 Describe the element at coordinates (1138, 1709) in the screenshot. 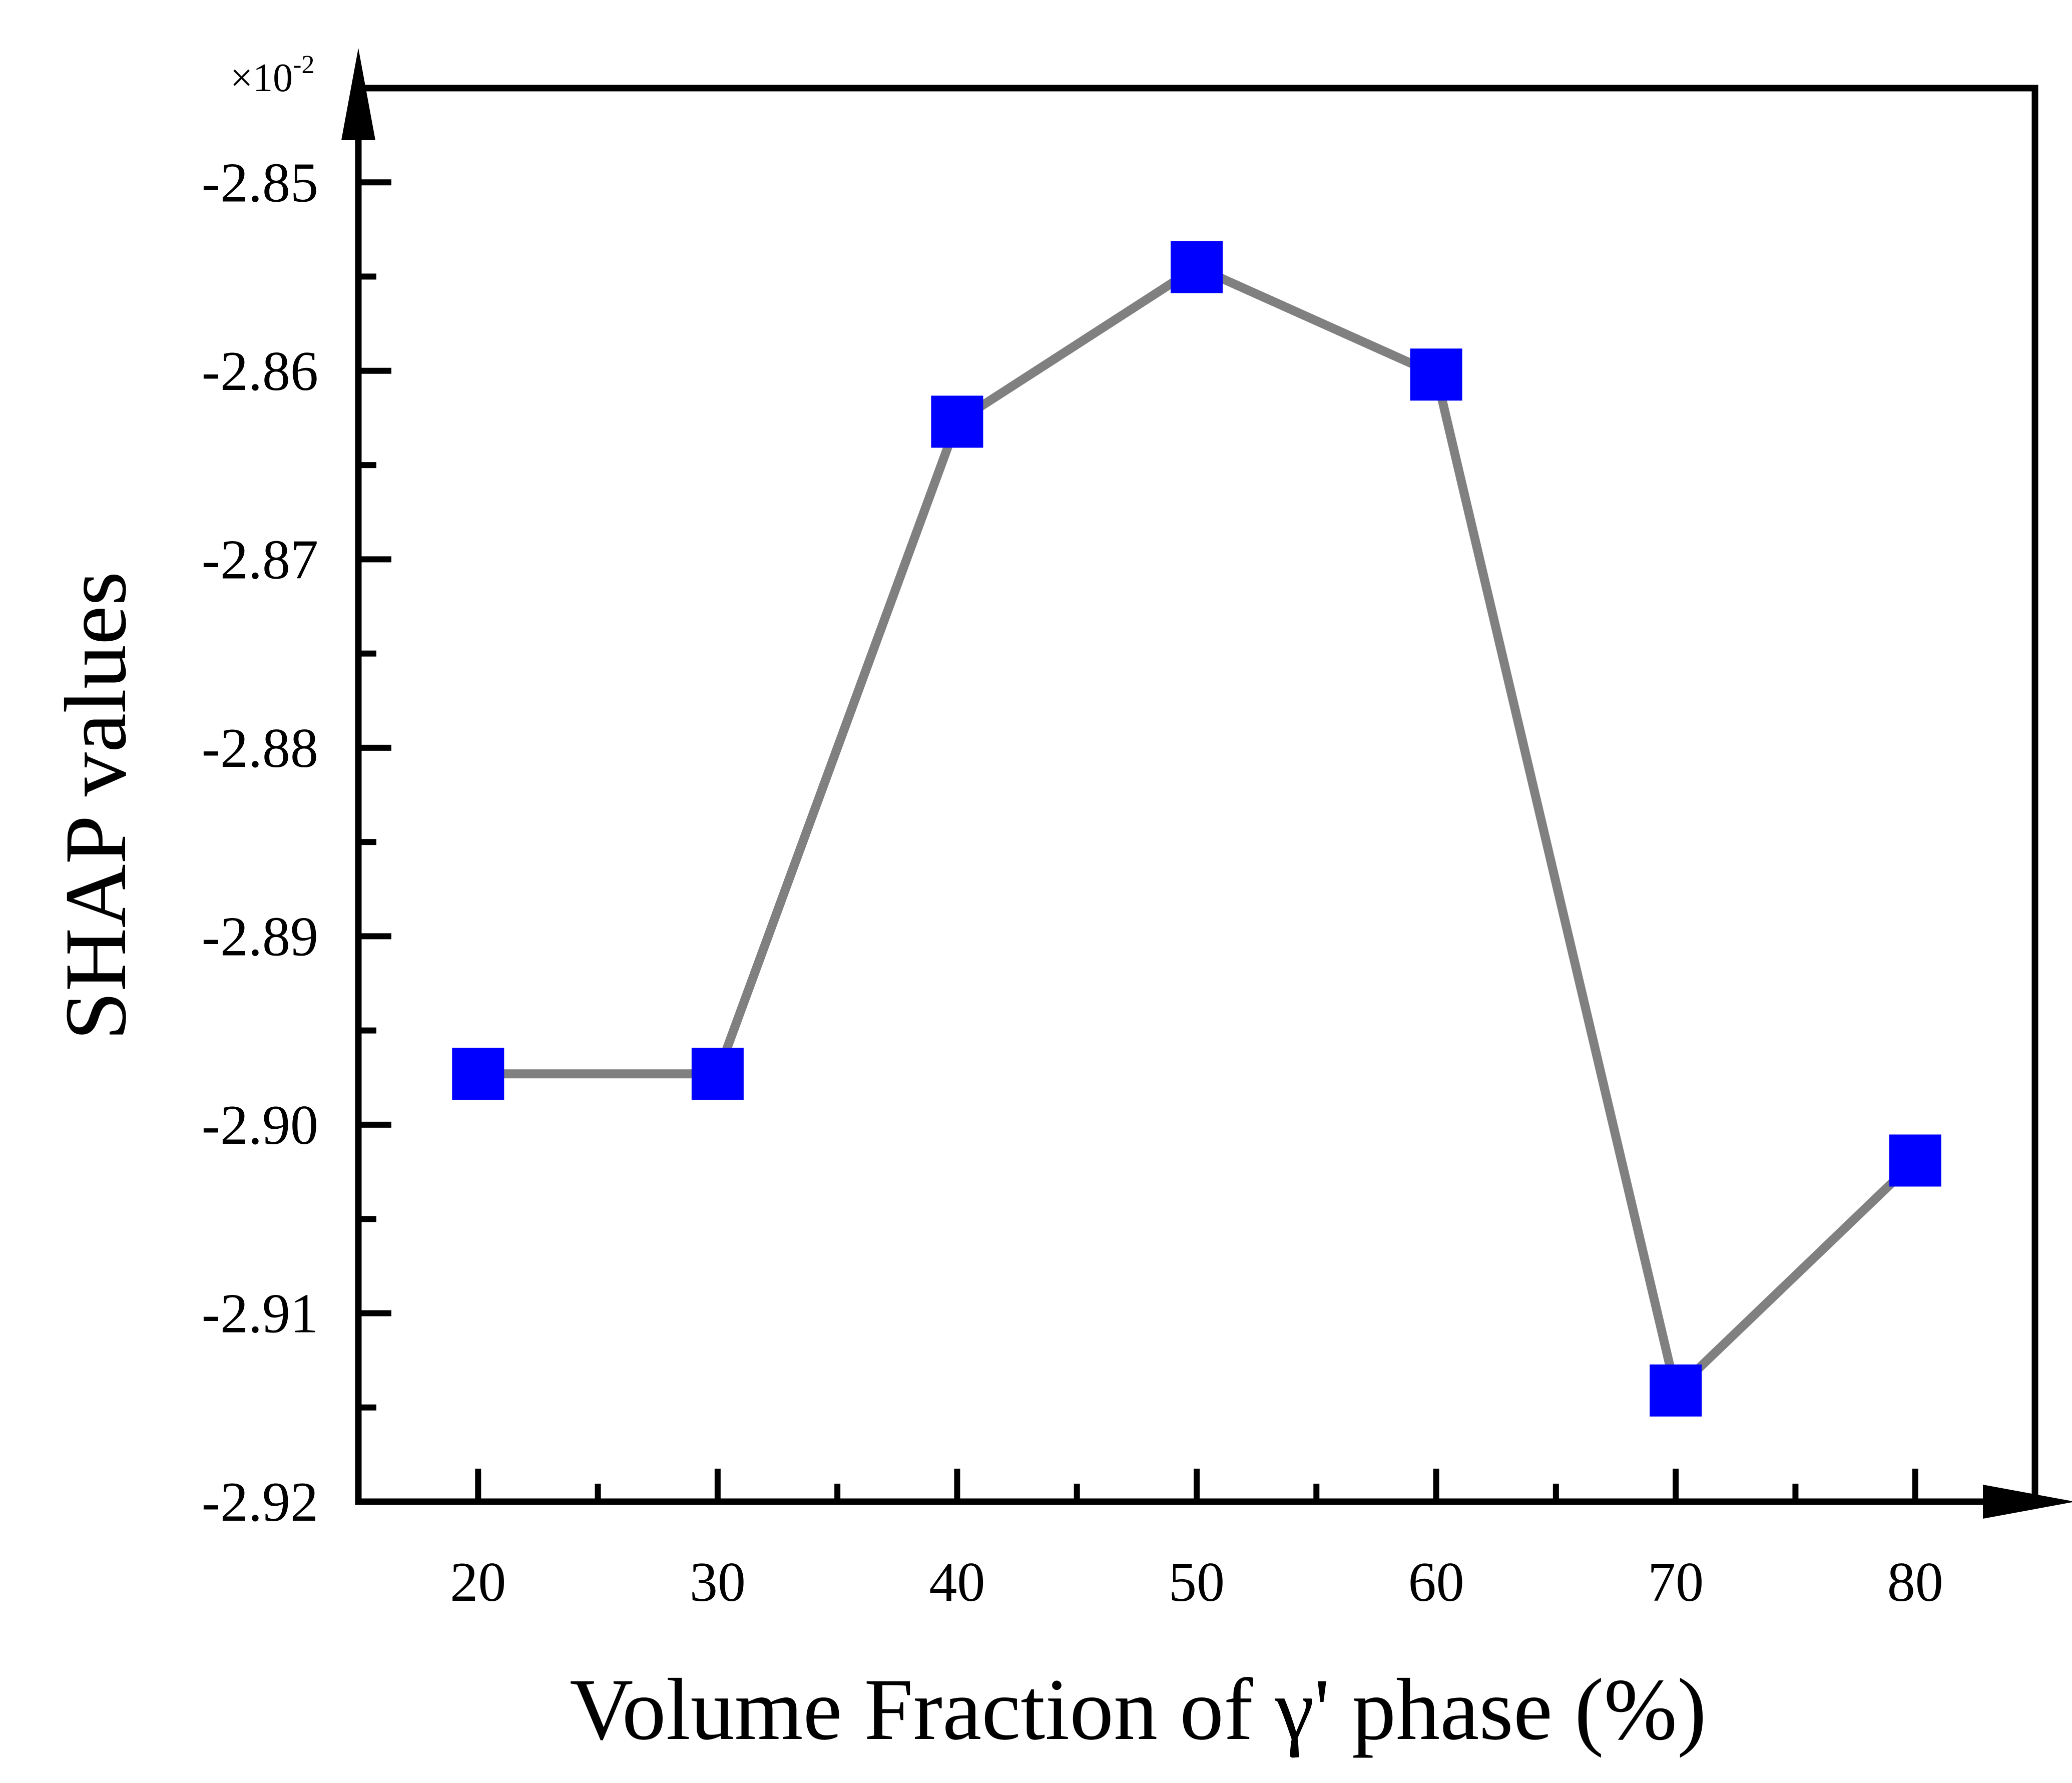

I see `x-axis-title: Volume Fraction of γ' phase (%)` at that location.